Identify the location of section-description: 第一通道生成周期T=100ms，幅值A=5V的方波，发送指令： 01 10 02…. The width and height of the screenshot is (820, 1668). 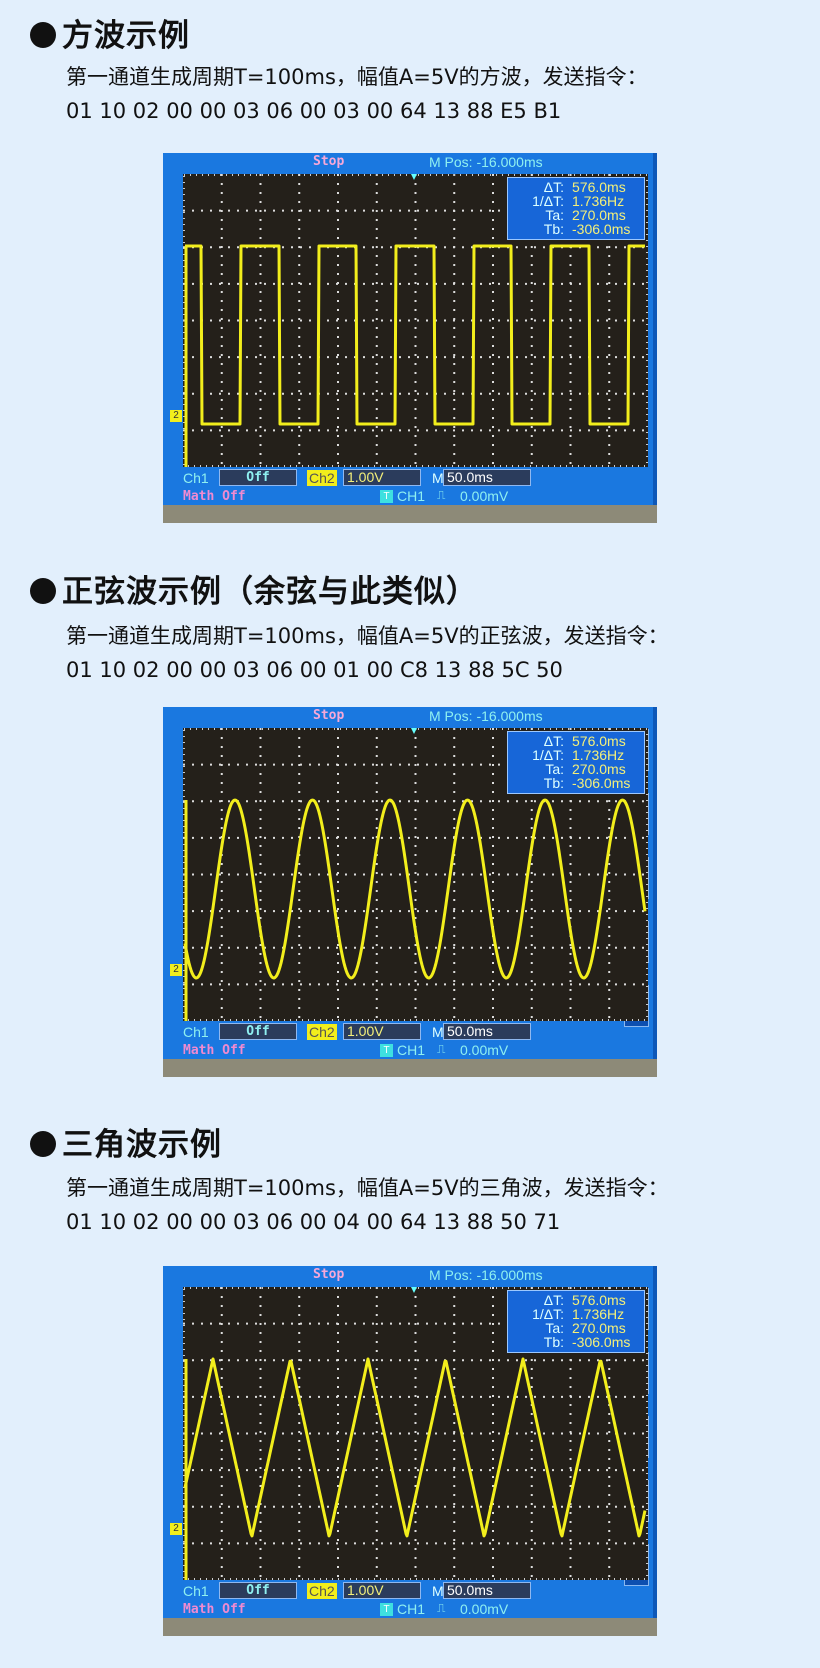
(357, 94).